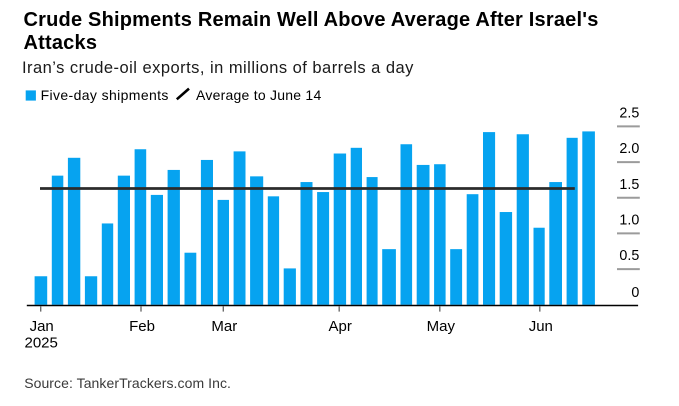 The width and height of the screenshot is (679, 406). Describe the element at coordinates (441, 326) in the screenshot. I see `svg-text: May` at that location.